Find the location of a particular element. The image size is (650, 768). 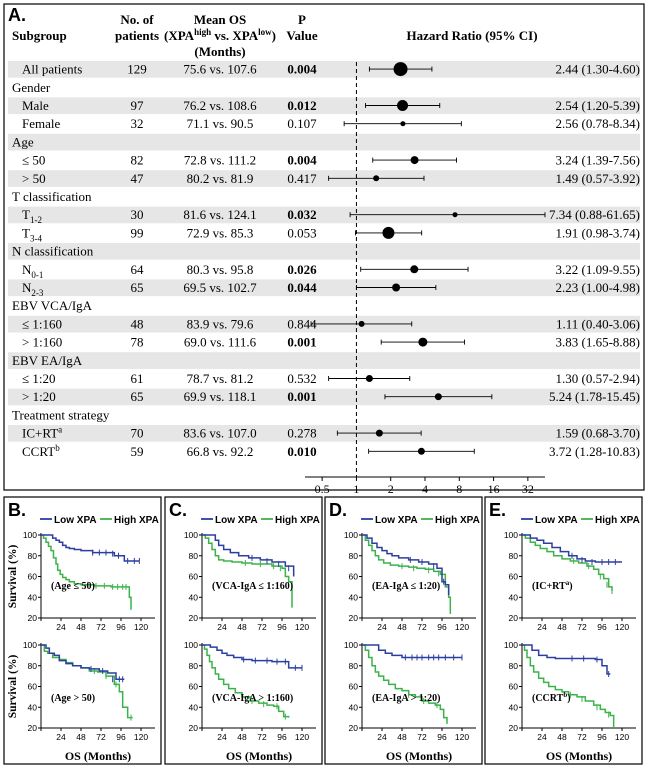

km-annotation: (EA-IgA ≤ 1:20) is located at coordinates (406, 586).